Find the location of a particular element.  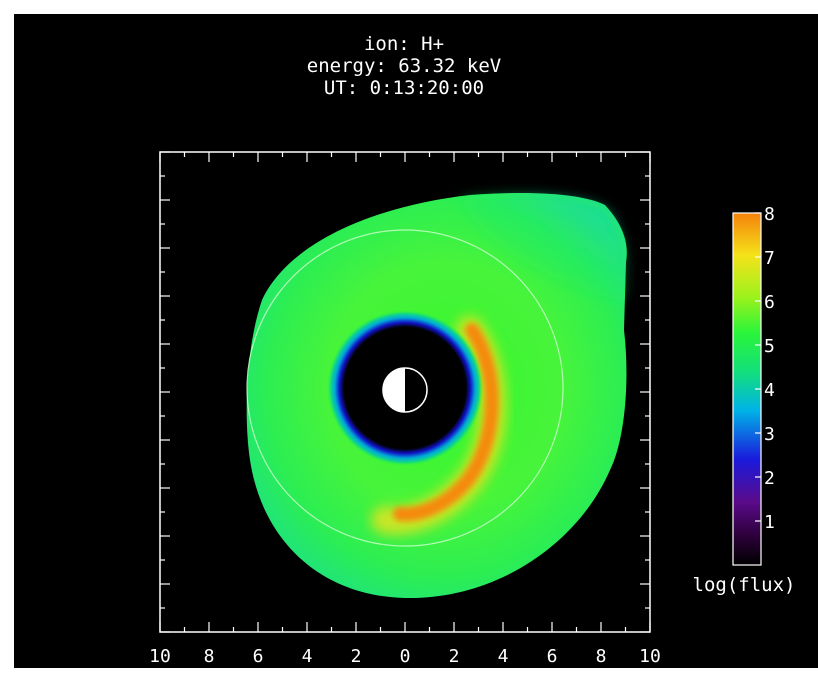

colorbar-tick-label: 4 is located at coordinates (769, 390).